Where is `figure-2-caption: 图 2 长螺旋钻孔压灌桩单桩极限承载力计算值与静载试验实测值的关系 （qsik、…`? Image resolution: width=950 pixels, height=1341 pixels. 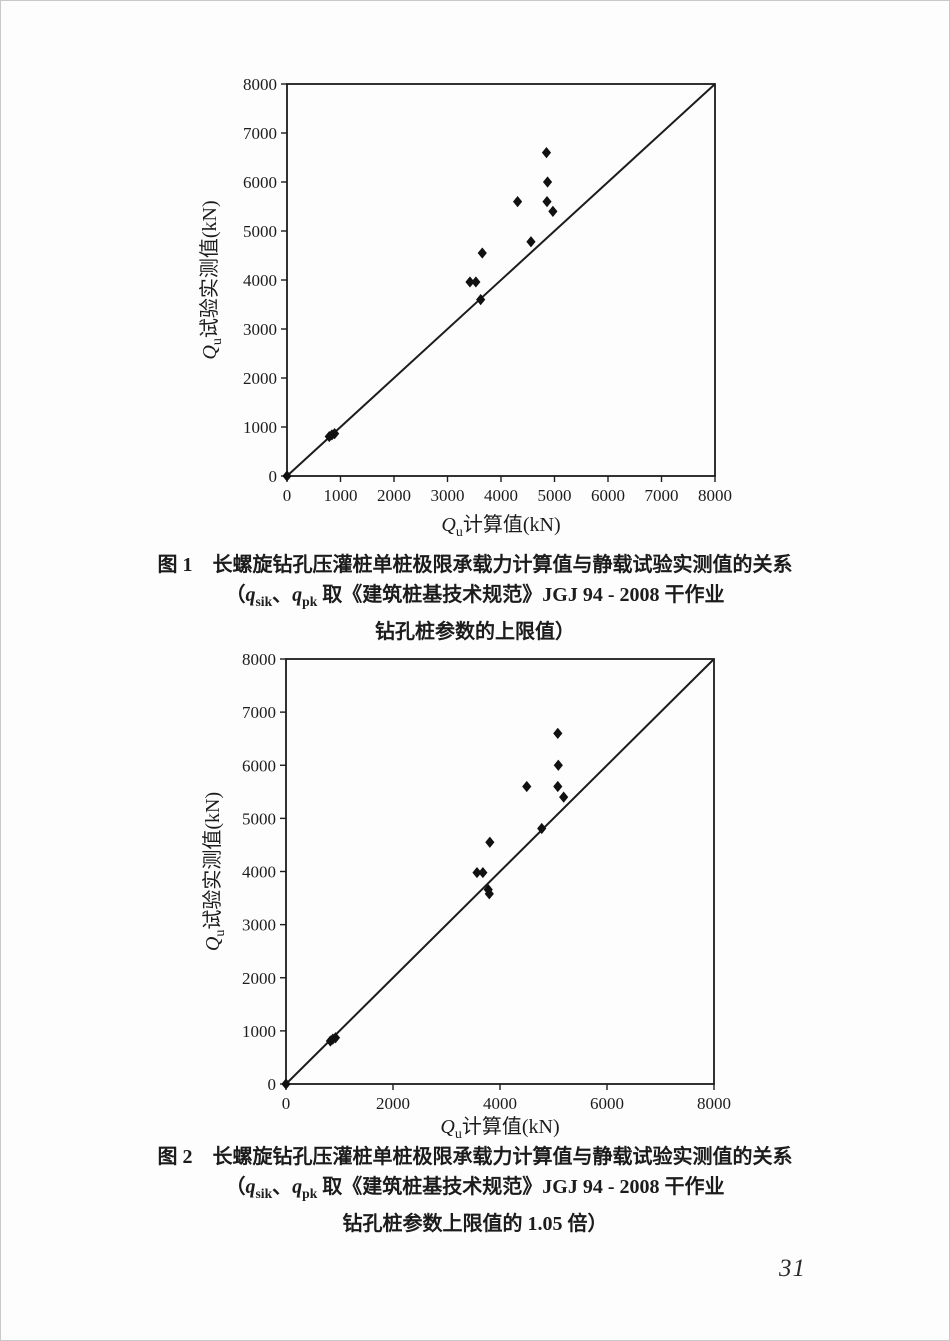
figure-2-caption: 图 2 长螺旋钻孔压灌桩单桩极限承载力计算值与静载试验实测值的关系 （qsik、… is located at coordinates (475, 1190).